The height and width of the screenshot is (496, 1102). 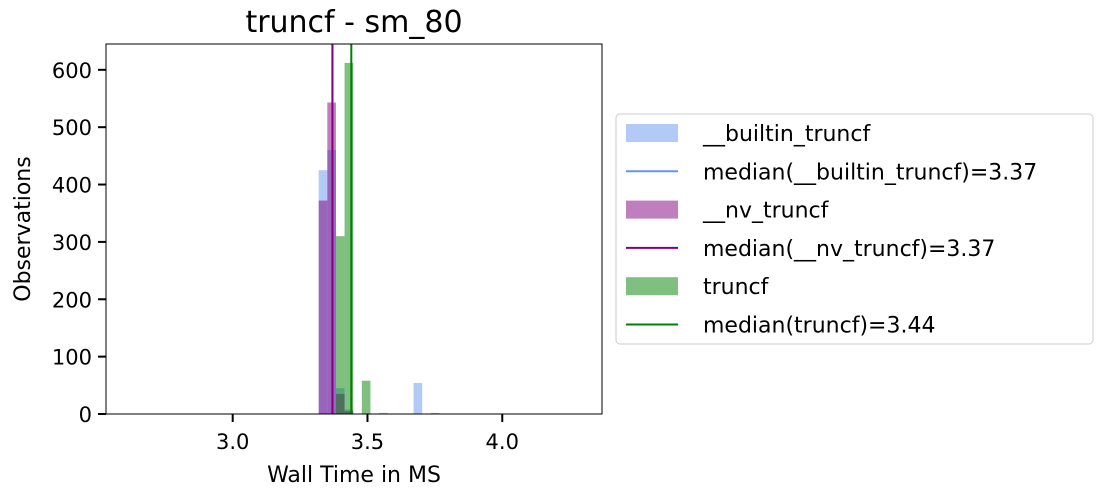 What do you see at coordinates (23, 228) in the screenshot?
I see `y-axis-label: Observations` at bounding box center [23, 228].